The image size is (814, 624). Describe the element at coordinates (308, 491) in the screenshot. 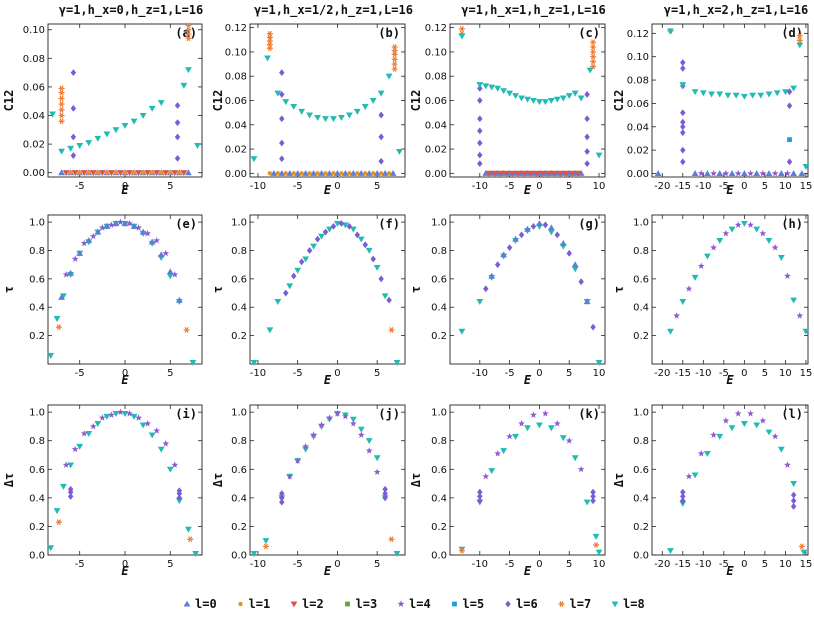

I see `panel-j: -10 -5 0 5 0.0 0.2 0.4 0.6 0.8 1.0 (j) E Δτ` at that location.